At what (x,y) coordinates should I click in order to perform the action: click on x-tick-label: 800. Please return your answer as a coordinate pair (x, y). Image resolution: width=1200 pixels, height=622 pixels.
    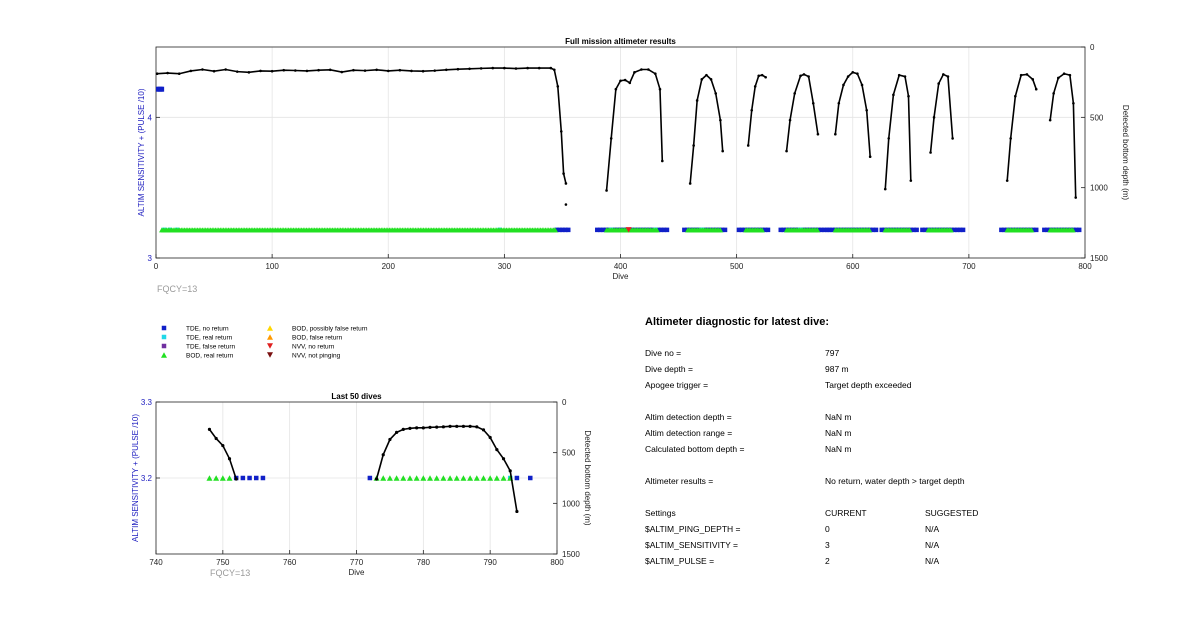
    Looking at the image, I should click on (1085, 266).